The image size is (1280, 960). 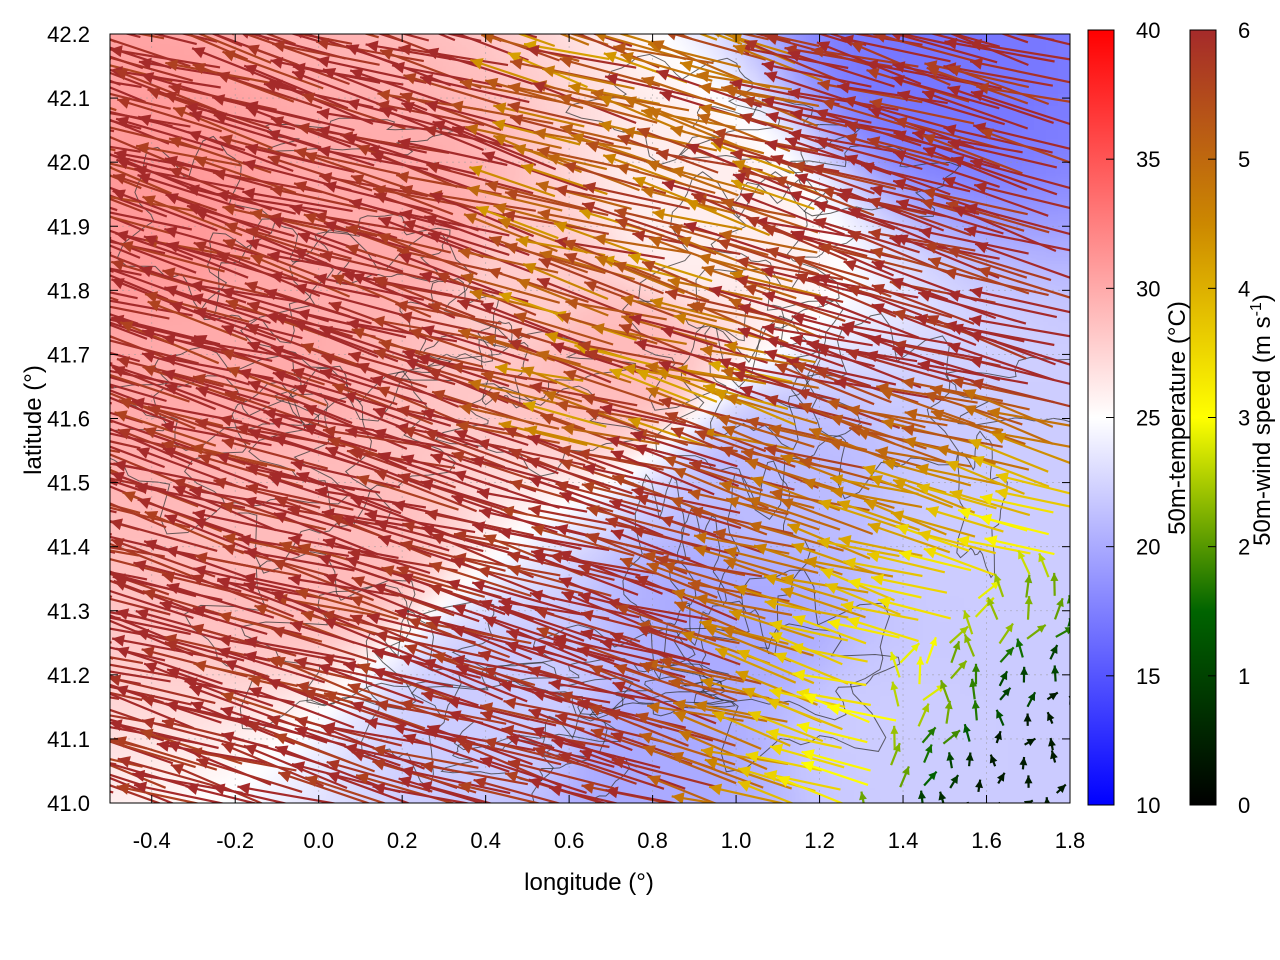 I want to click on y-tick-label: 41.6, so click(x=68, y=419).